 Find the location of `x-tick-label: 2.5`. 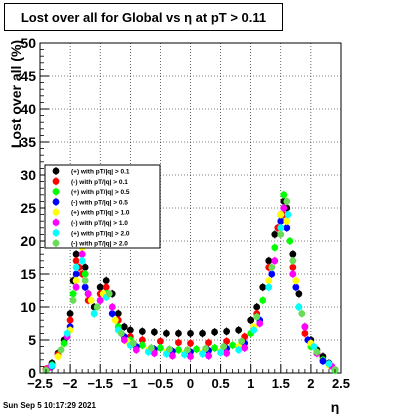

x-tick-label: 2.5 is located at coordinates (341, 383).